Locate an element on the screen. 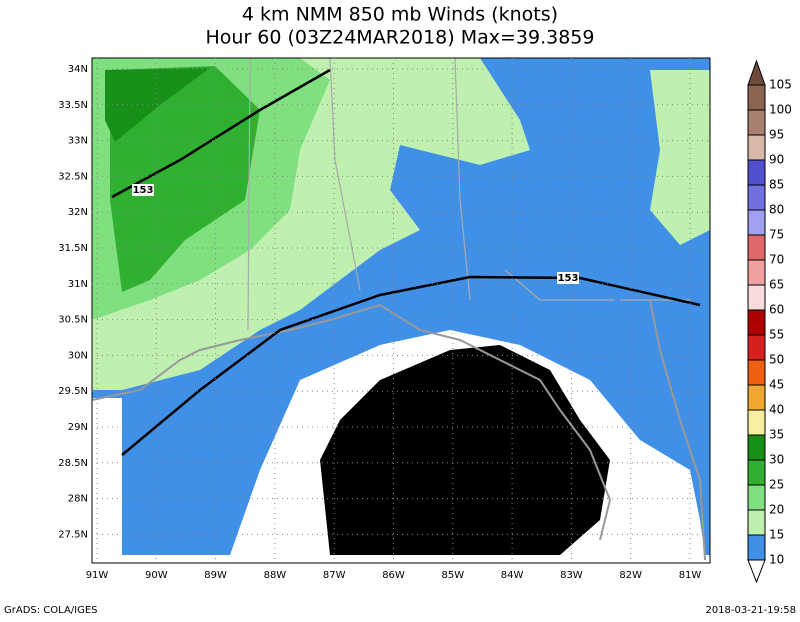  colorbar-label: 75 is located at coordinates (776, 235).